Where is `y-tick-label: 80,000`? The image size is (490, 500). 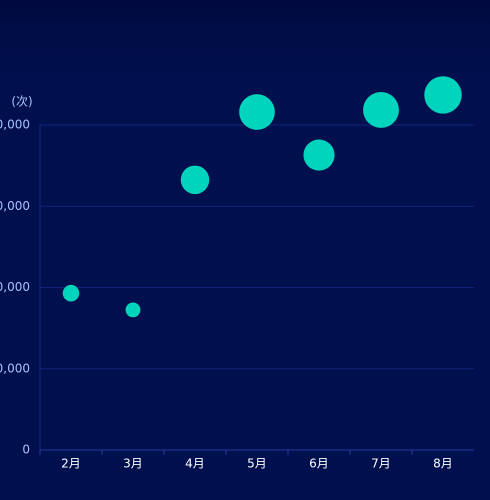
y-tick-label: 80,000 is located at coordinates (15, 125).